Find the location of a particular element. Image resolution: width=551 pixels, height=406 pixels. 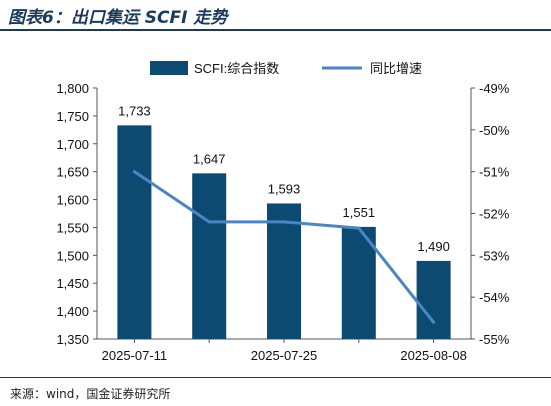

legend-line-label: 同比增速 is located at coordinates (396, 68).